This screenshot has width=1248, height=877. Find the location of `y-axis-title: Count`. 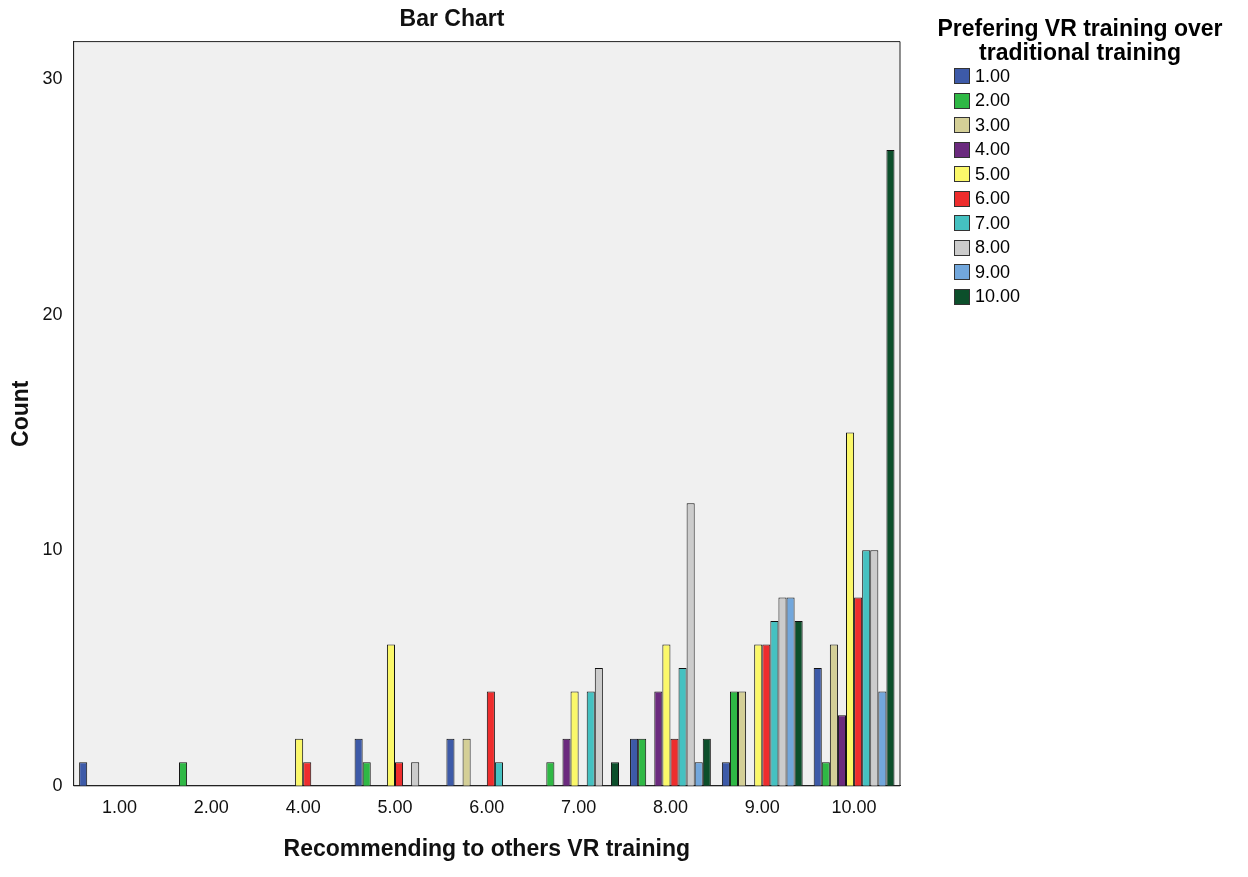

y-axis-title: Count is located at coordinates (20, 413).